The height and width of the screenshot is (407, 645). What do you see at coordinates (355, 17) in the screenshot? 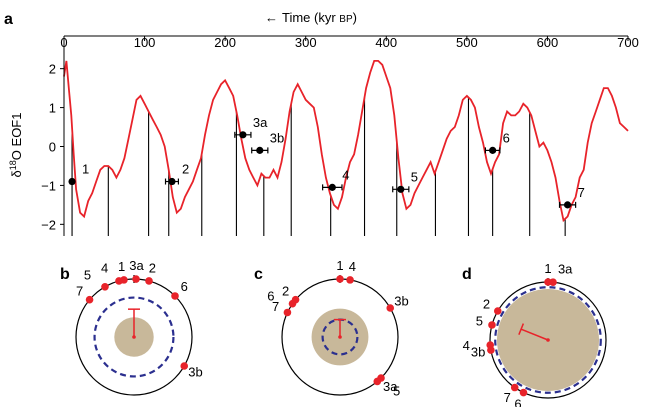
I see `x-axis-title-close: )` at bounding box center [355, 17].